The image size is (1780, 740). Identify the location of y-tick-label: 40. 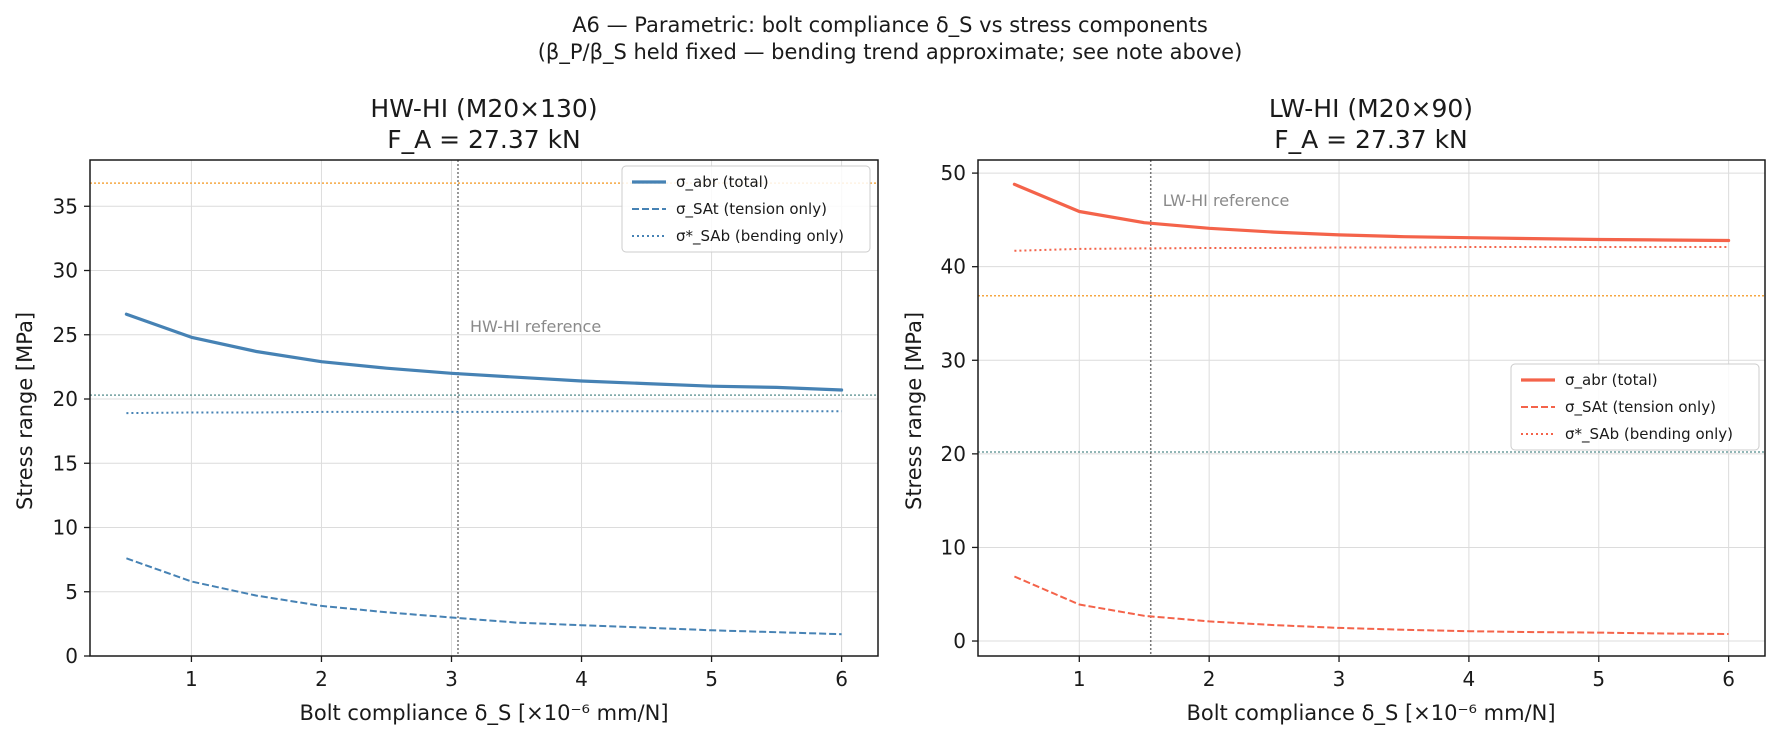
(953, 267).